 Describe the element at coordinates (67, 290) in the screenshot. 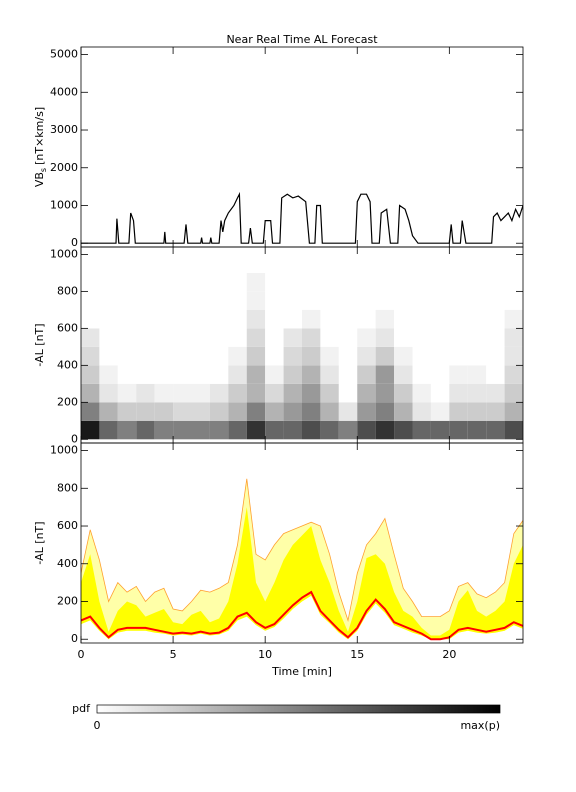

I see `y-tick-label: 800` at that location.